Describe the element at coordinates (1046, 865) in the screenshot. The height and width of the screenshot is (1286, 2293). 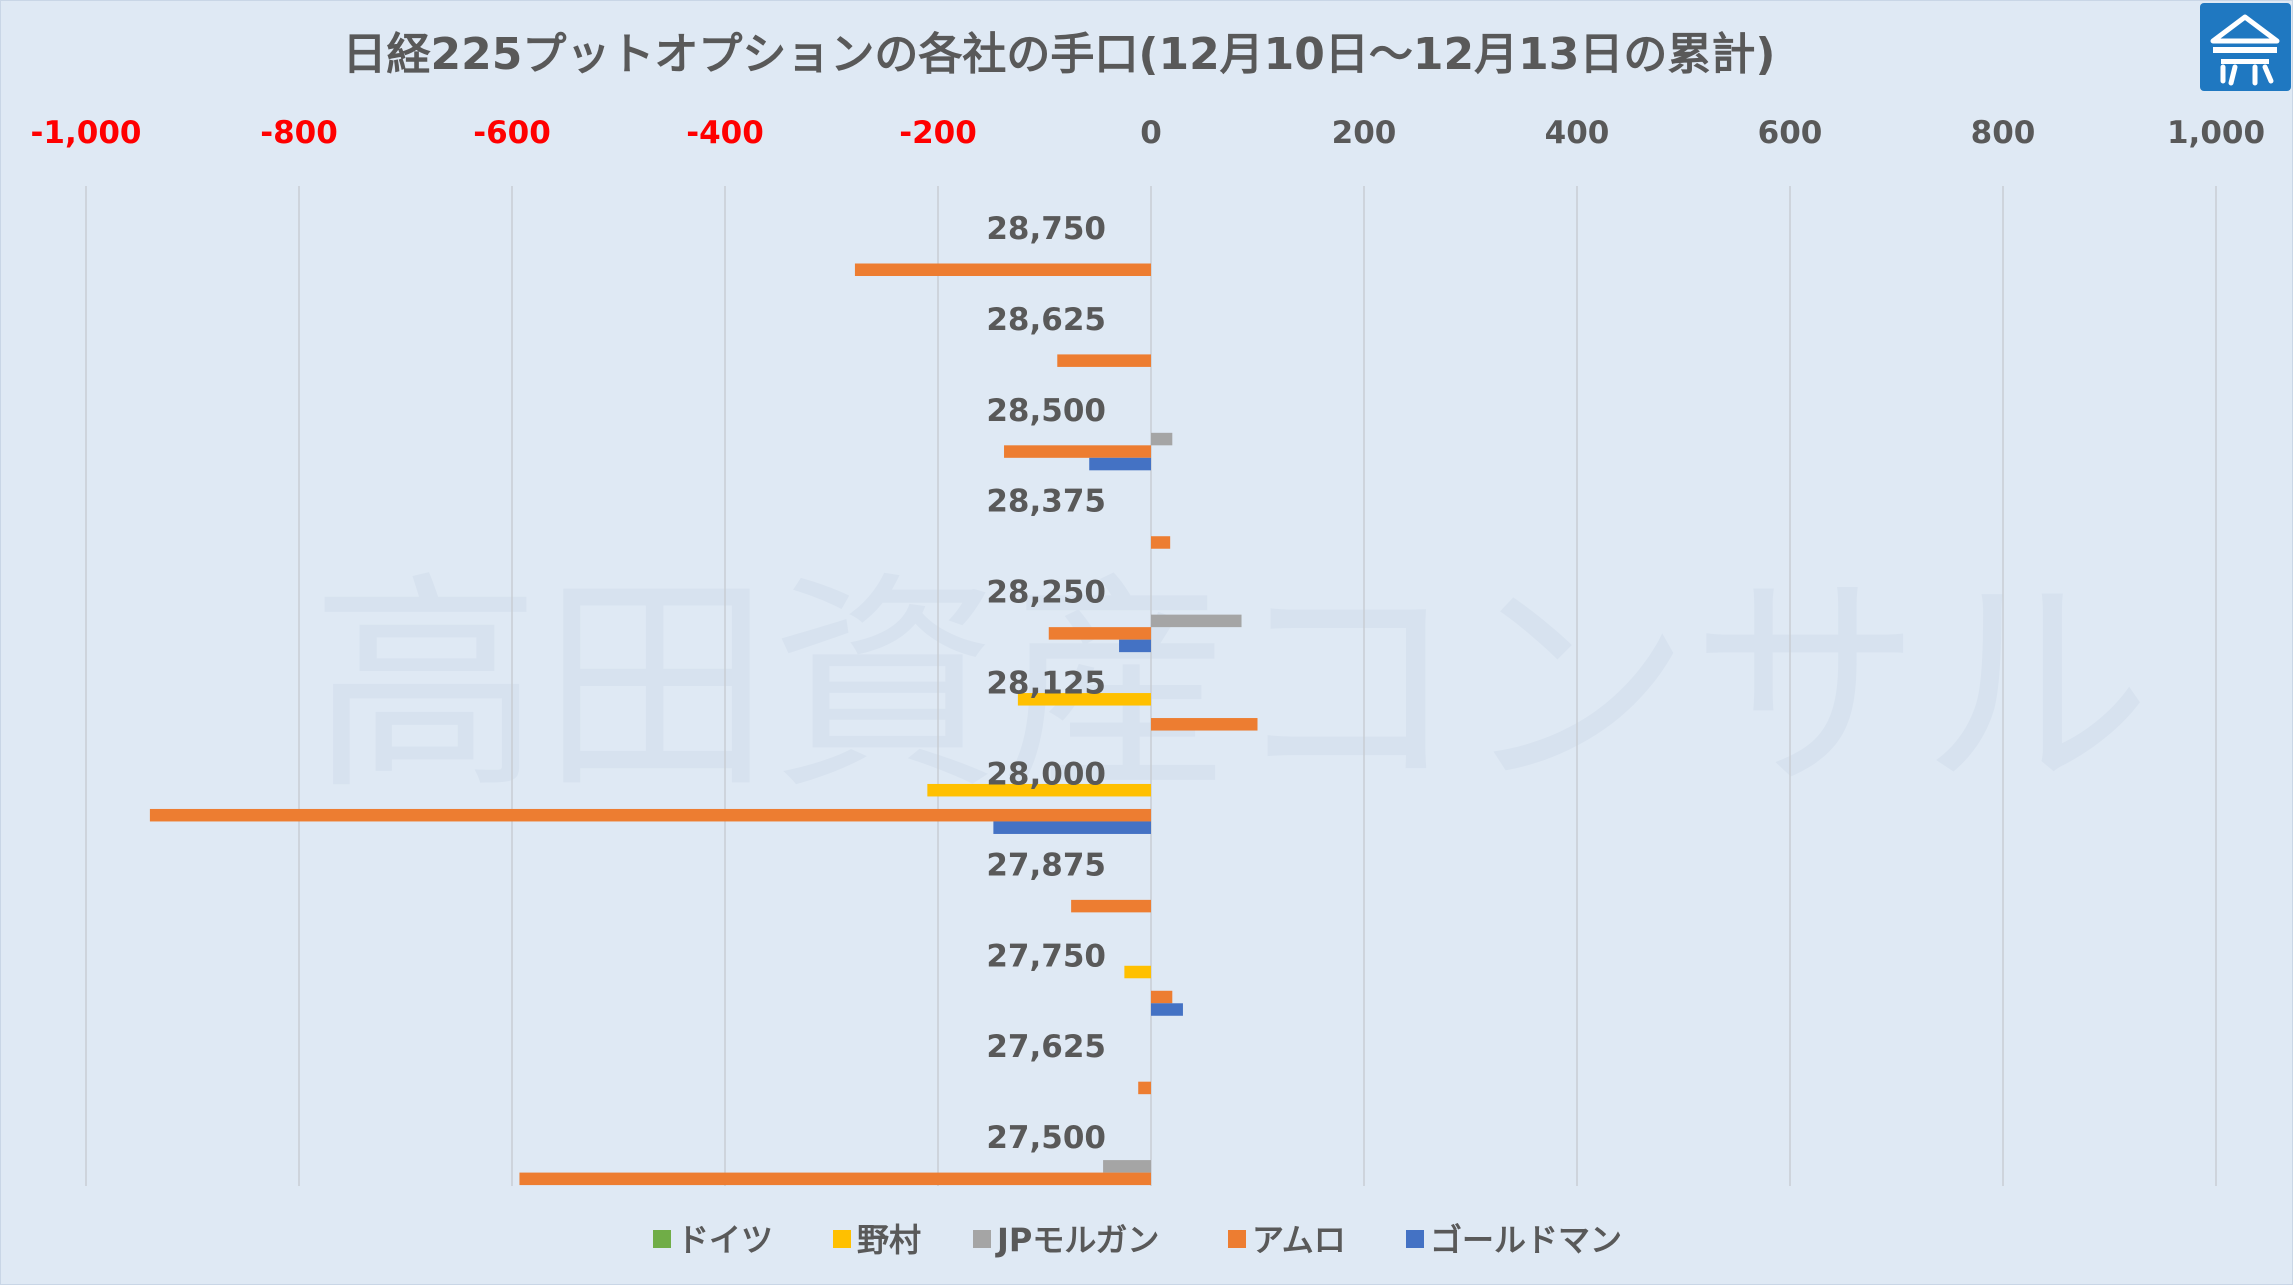
I see `category-label: 27,875` at that location.